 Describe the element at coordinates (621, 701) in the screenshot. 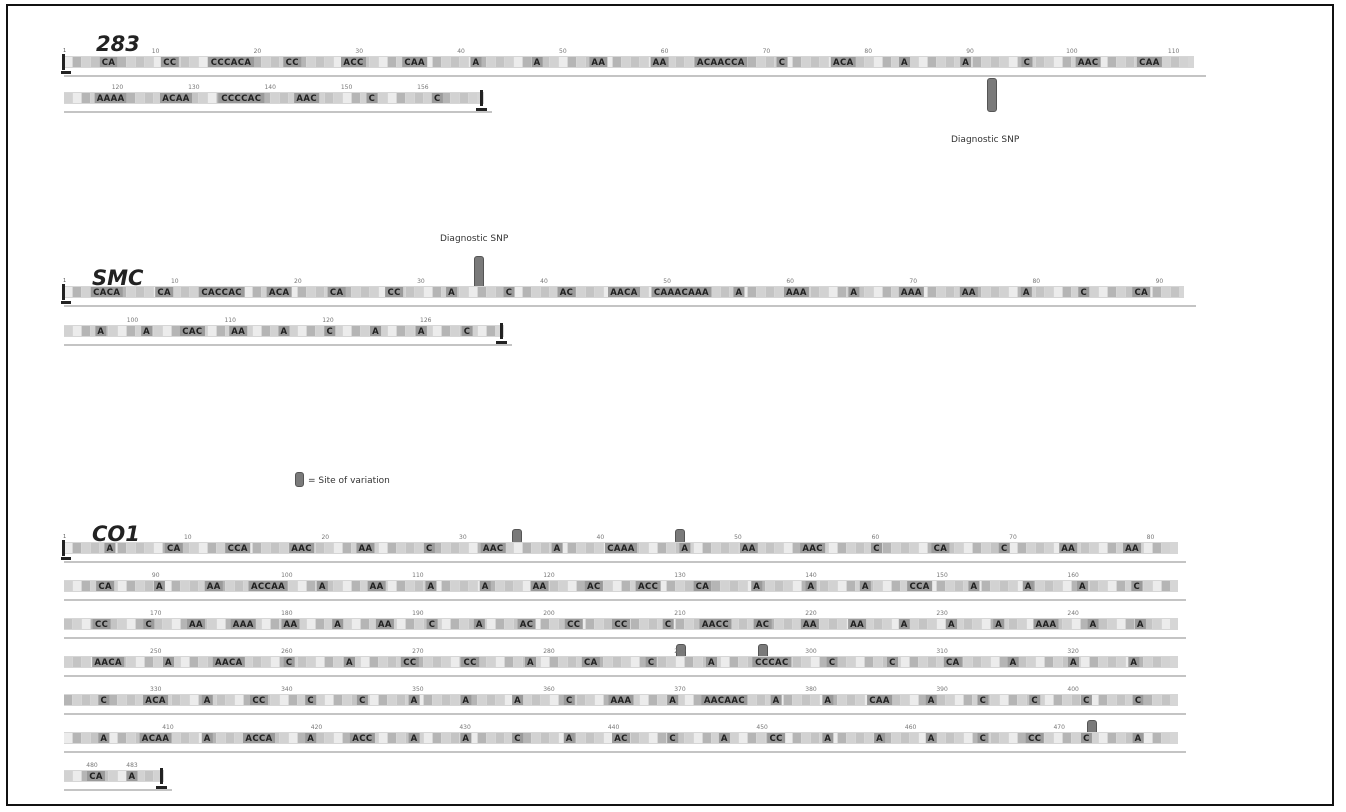

I see `base-letters: AAA` at that location.